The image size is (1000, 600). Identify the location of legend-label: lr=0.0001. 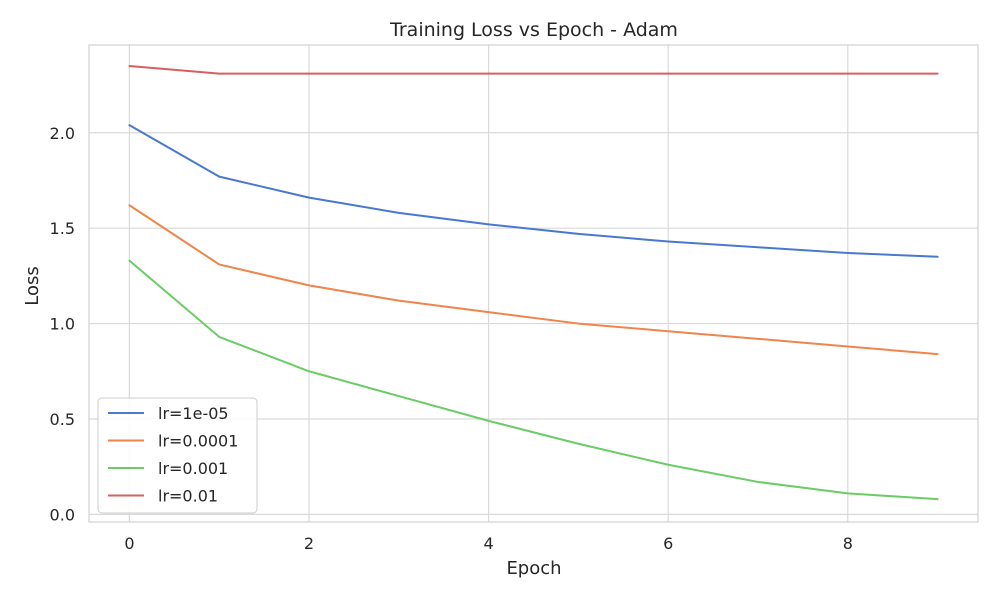
(198, 441).